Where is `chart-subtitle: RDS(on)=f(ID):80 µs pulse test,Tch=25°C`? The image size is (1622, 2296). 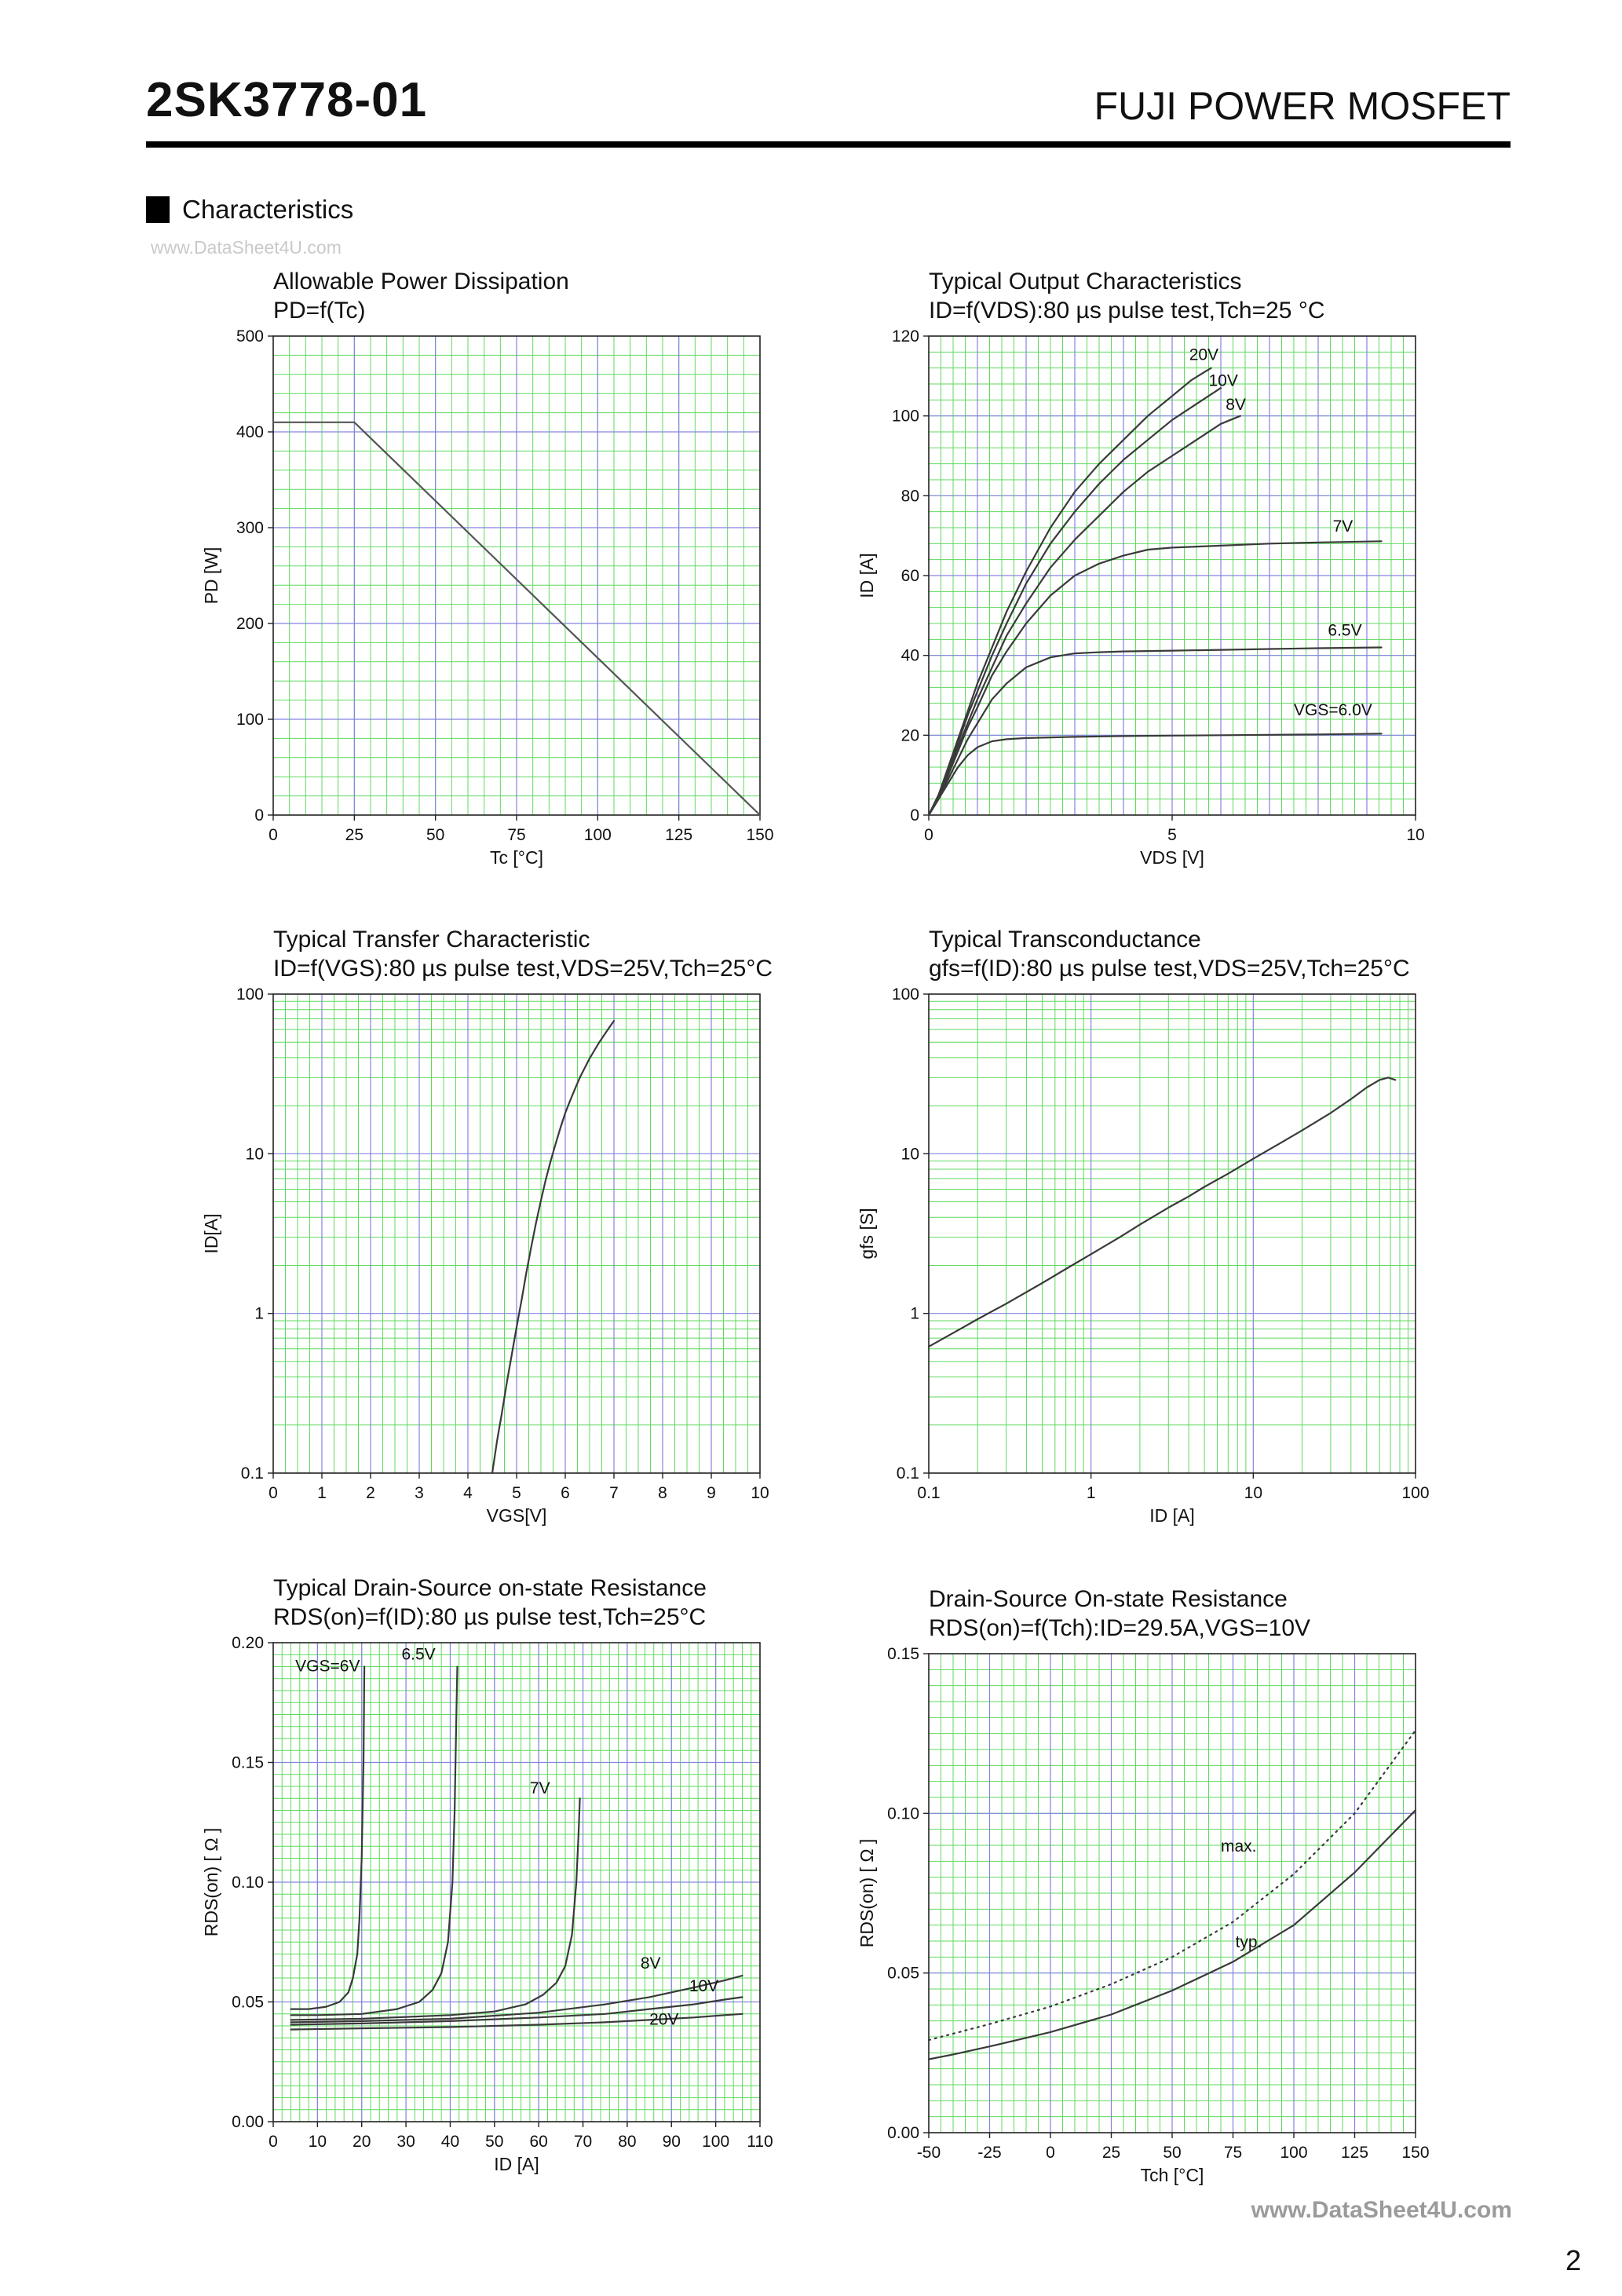
chart-subtitle: RDS(on)=f(ID):80 µs pulse test,Tch=25°C is located at coordinates (490, 1617).